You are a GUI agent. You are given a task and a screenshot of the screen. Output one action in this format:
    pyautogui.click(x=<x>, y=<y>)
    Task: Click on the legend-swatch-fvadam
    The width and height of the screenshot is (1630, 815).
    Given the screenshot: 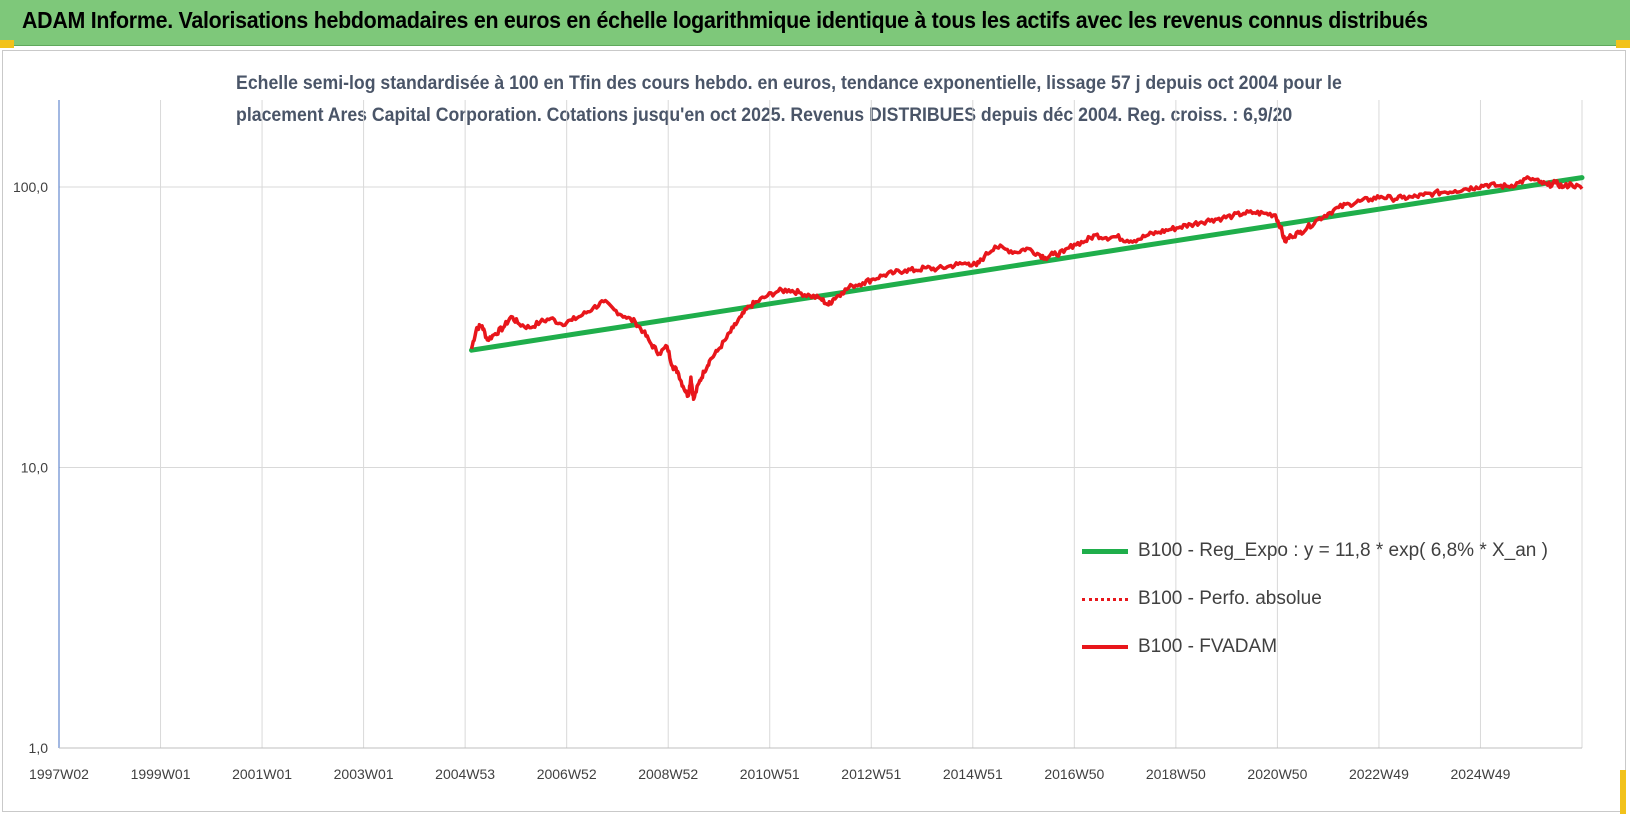 What is the action you would take?
    pyautogui.click(x=1105, y=647)
    